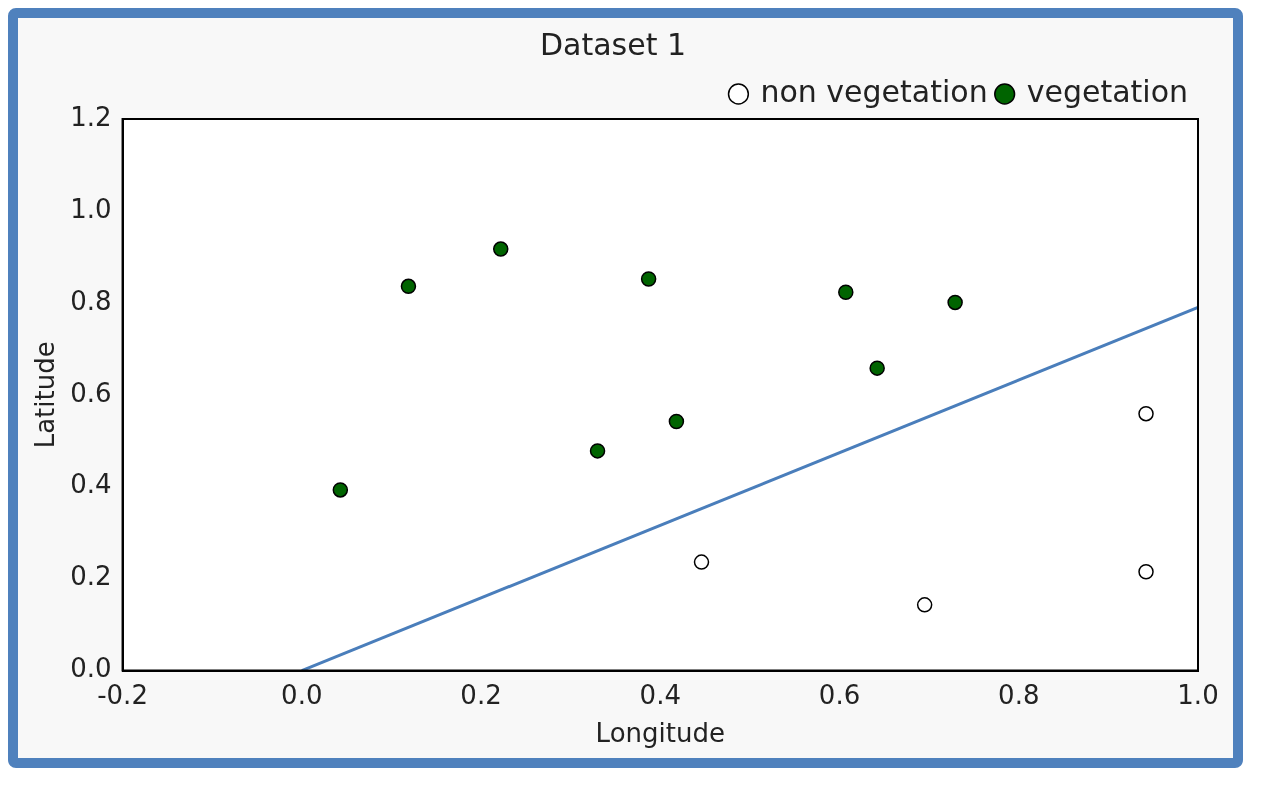 This screenshot has height=788, width=1261. What do you see at coordinates (839, 694) in the screenshot?
I see `x-tick-label: 0.6` at bounding box center [839, 694].